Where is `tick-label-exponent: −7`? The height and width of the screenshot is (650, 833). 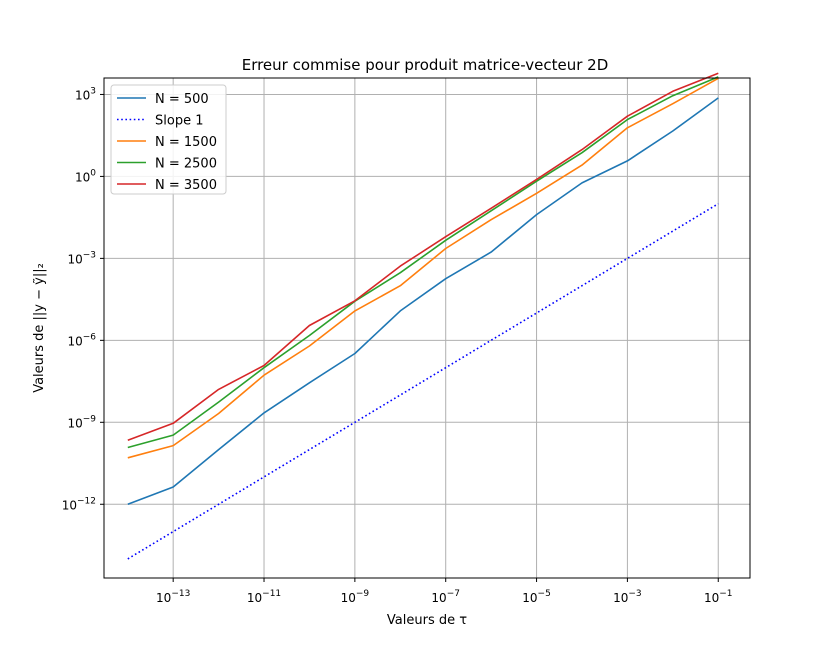 tick-label-exponent: −7 is located at coordinates (453, 594).